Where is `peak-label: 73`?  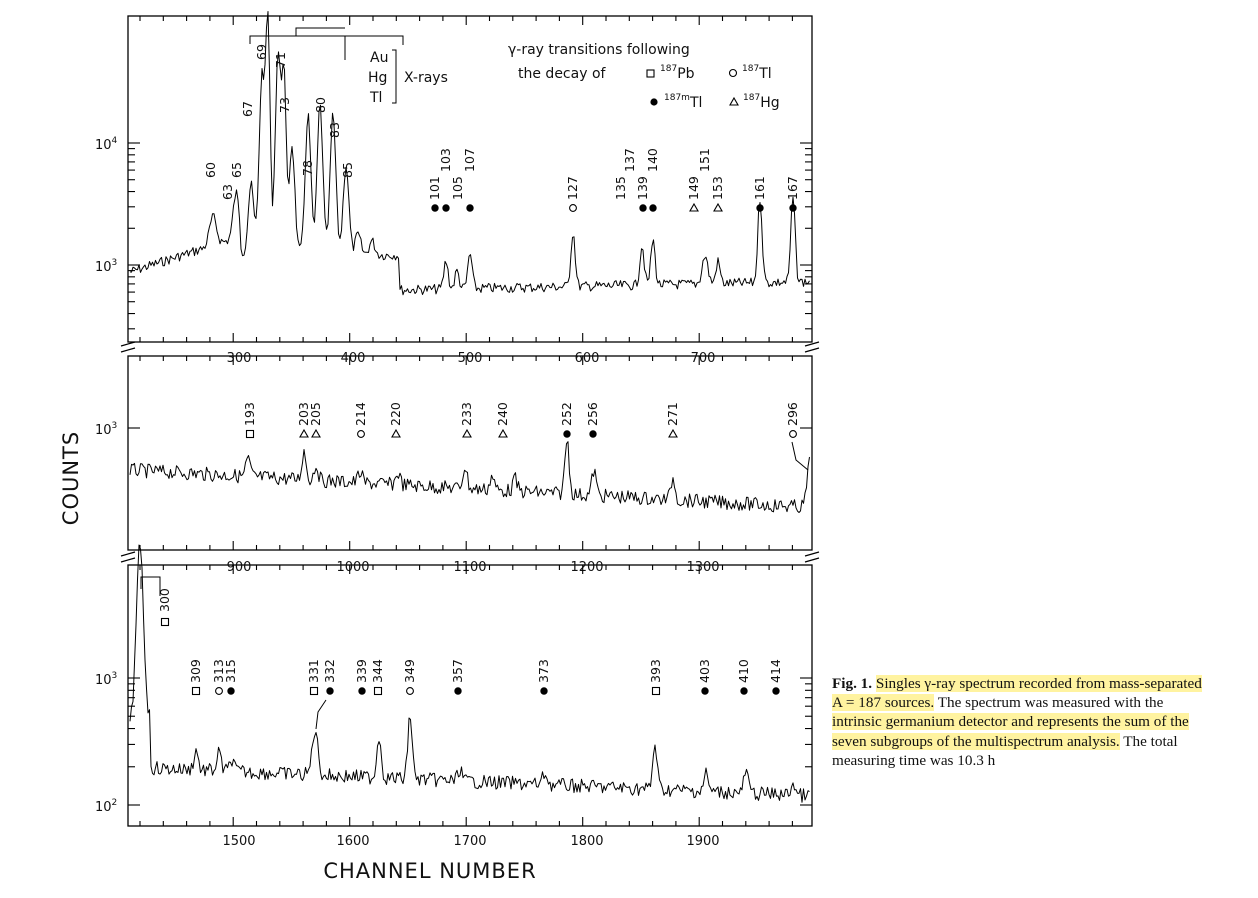
peak-label: 73 is located at coordinates (284, 105).